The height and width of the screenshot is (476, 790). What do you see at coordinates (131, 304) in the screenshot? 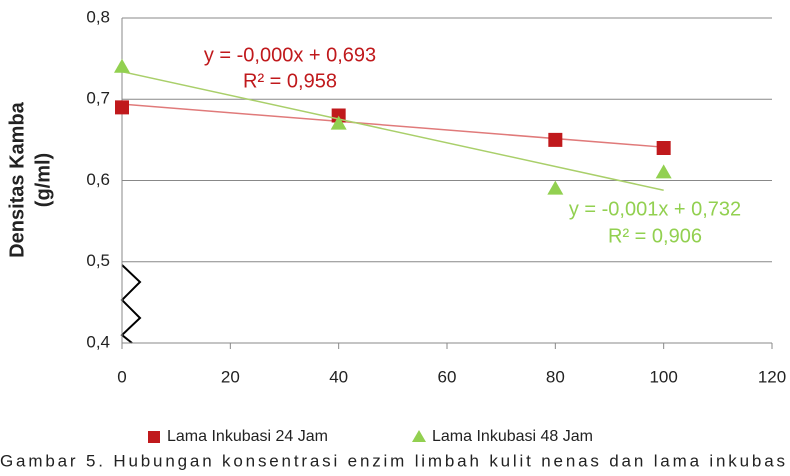
I see `axis-break` at bounding box center [131, 304].